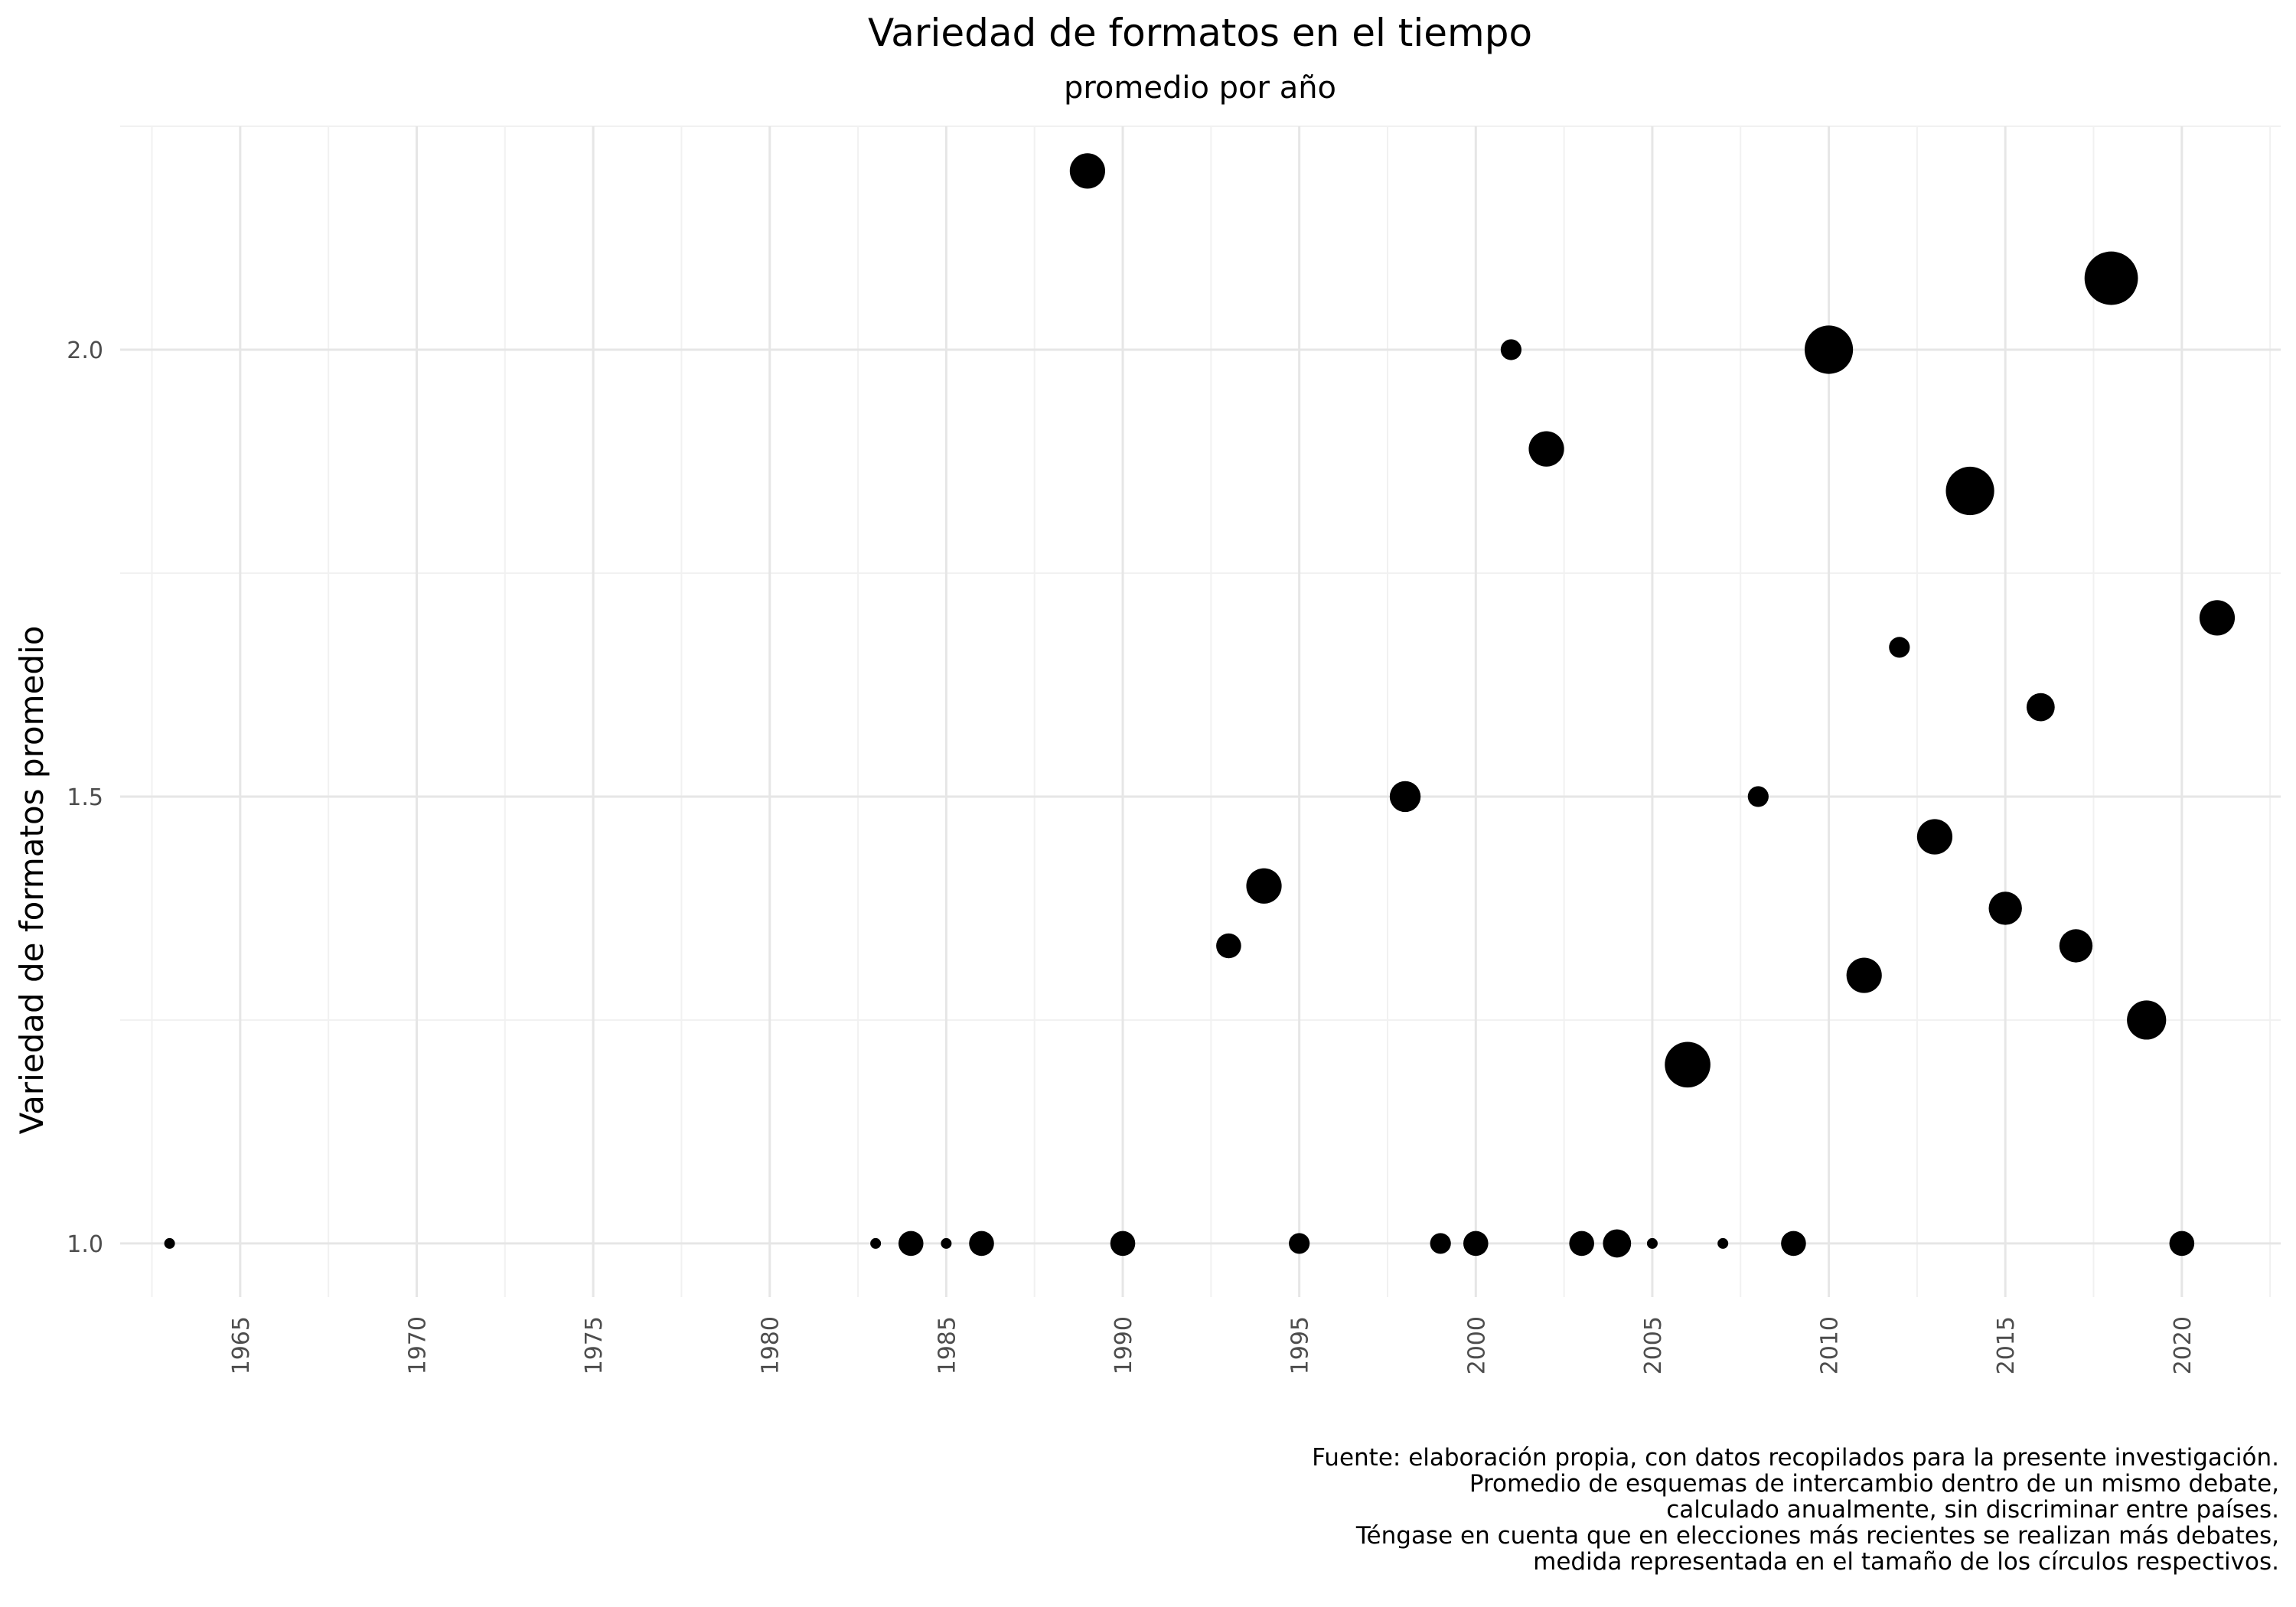  Describe the element at coordinates (417, 1345) in the screenshot. I see `x-tick-label: 1970` at that location.